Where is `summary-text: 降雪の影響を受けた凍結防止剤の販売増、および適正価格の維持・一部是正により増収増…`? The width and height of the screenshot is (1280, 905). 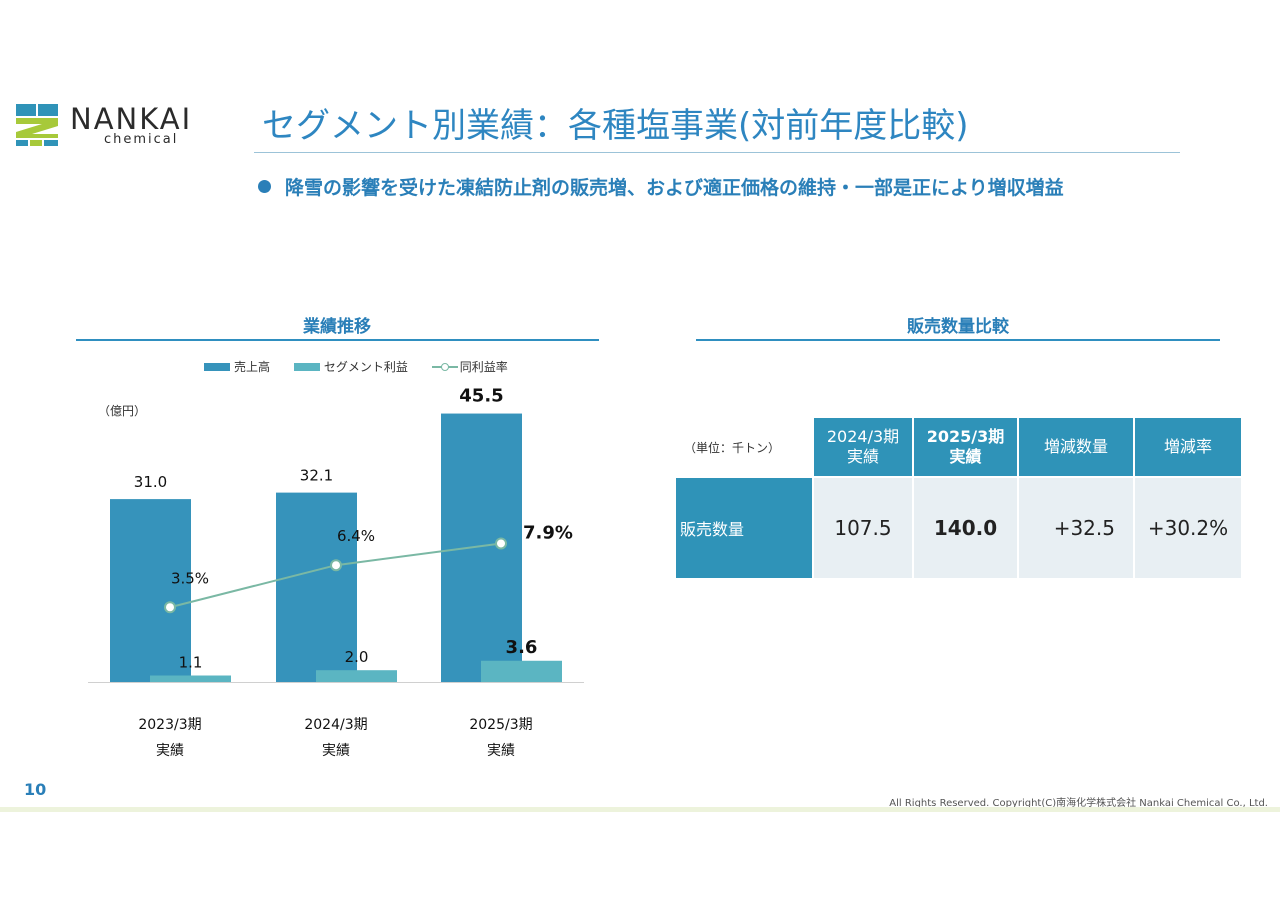
summary-text: 降雪の影響を受けた凍結防止剤の販売増、および適正価格の維持・一部是正により増収増… is located at coordinates (674, 188).